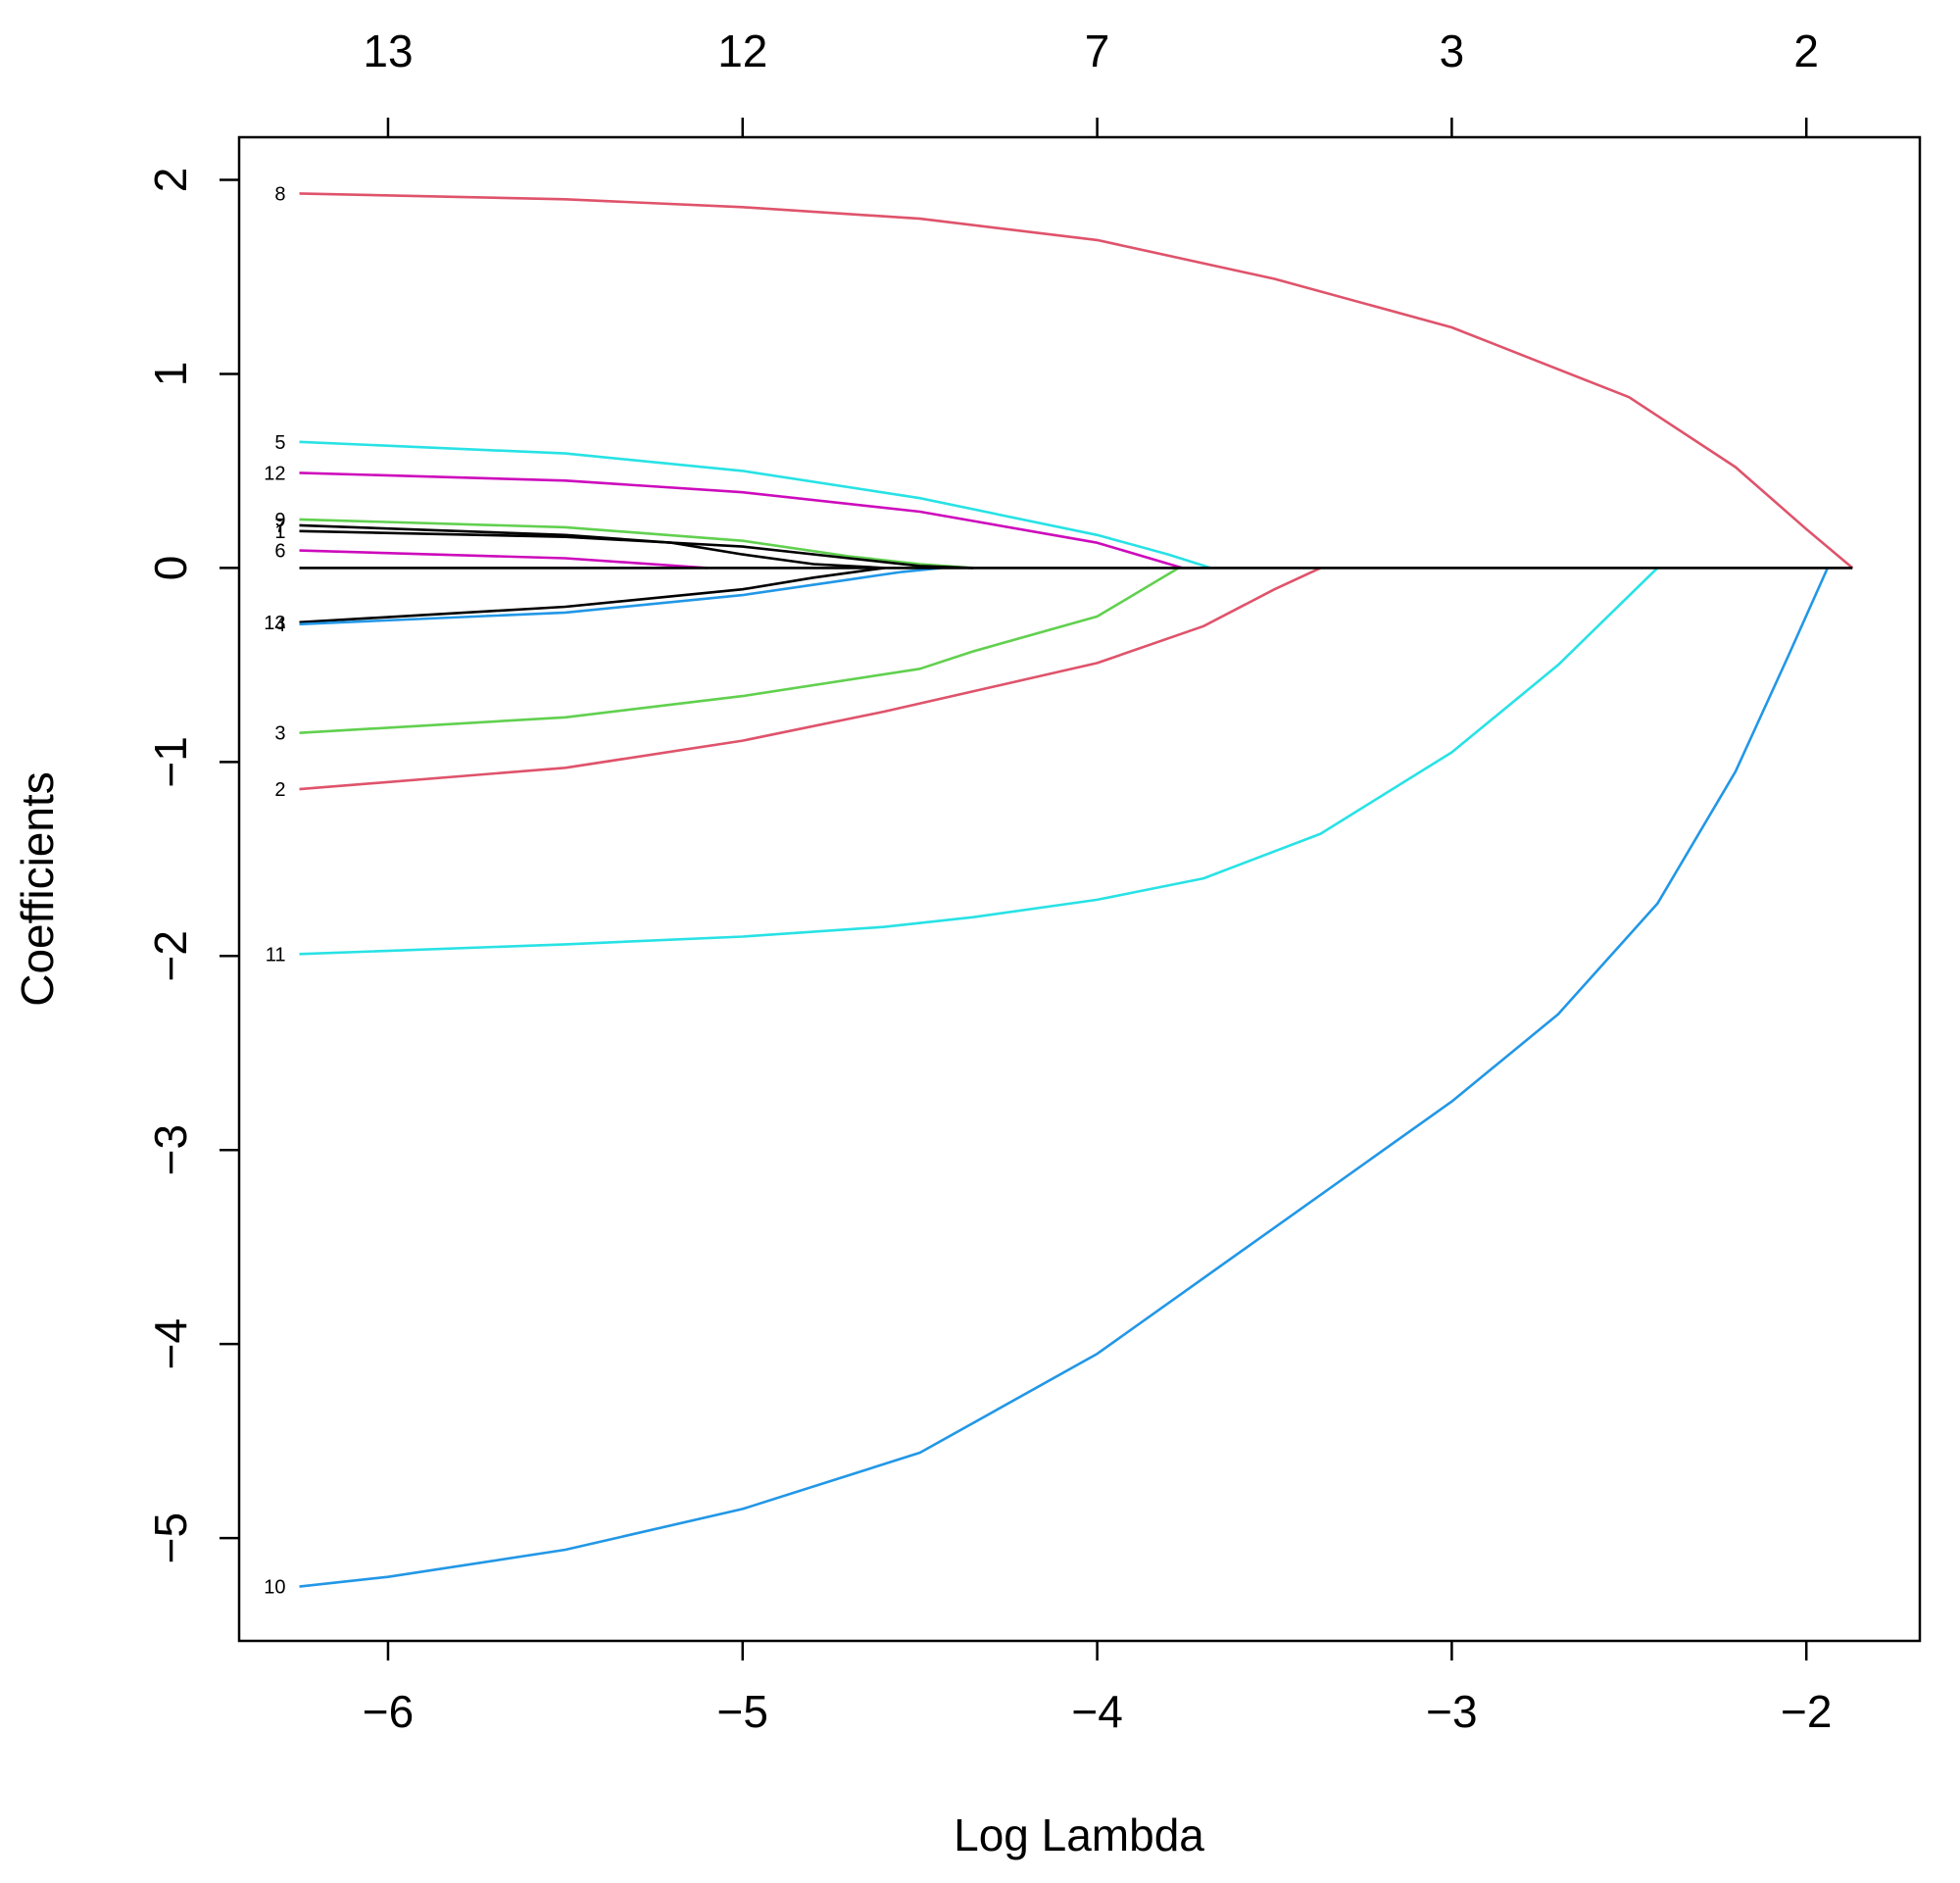  What do you see at coordinates (1806, 51) in the screenshot?
I see `top-tick-label: 2` at bounding box center [1806, 51].